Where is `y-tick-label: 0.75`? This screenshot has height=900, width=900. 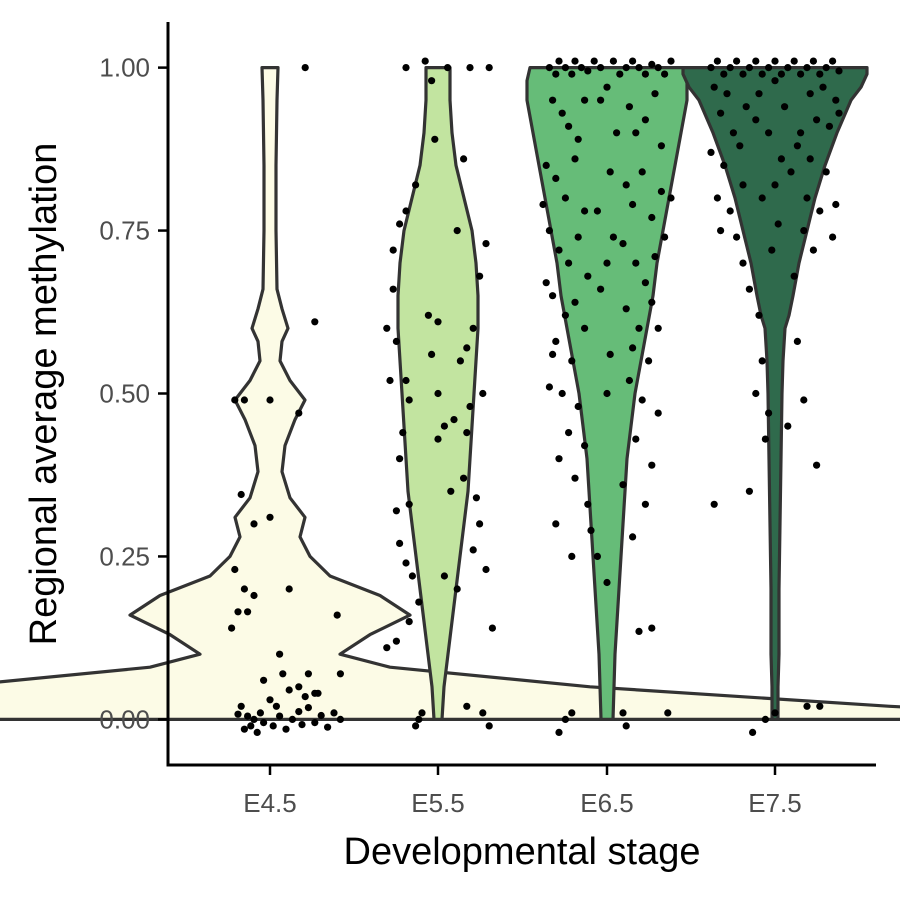 y-tick-label: 0.75 is located at coordinates (124, 231).